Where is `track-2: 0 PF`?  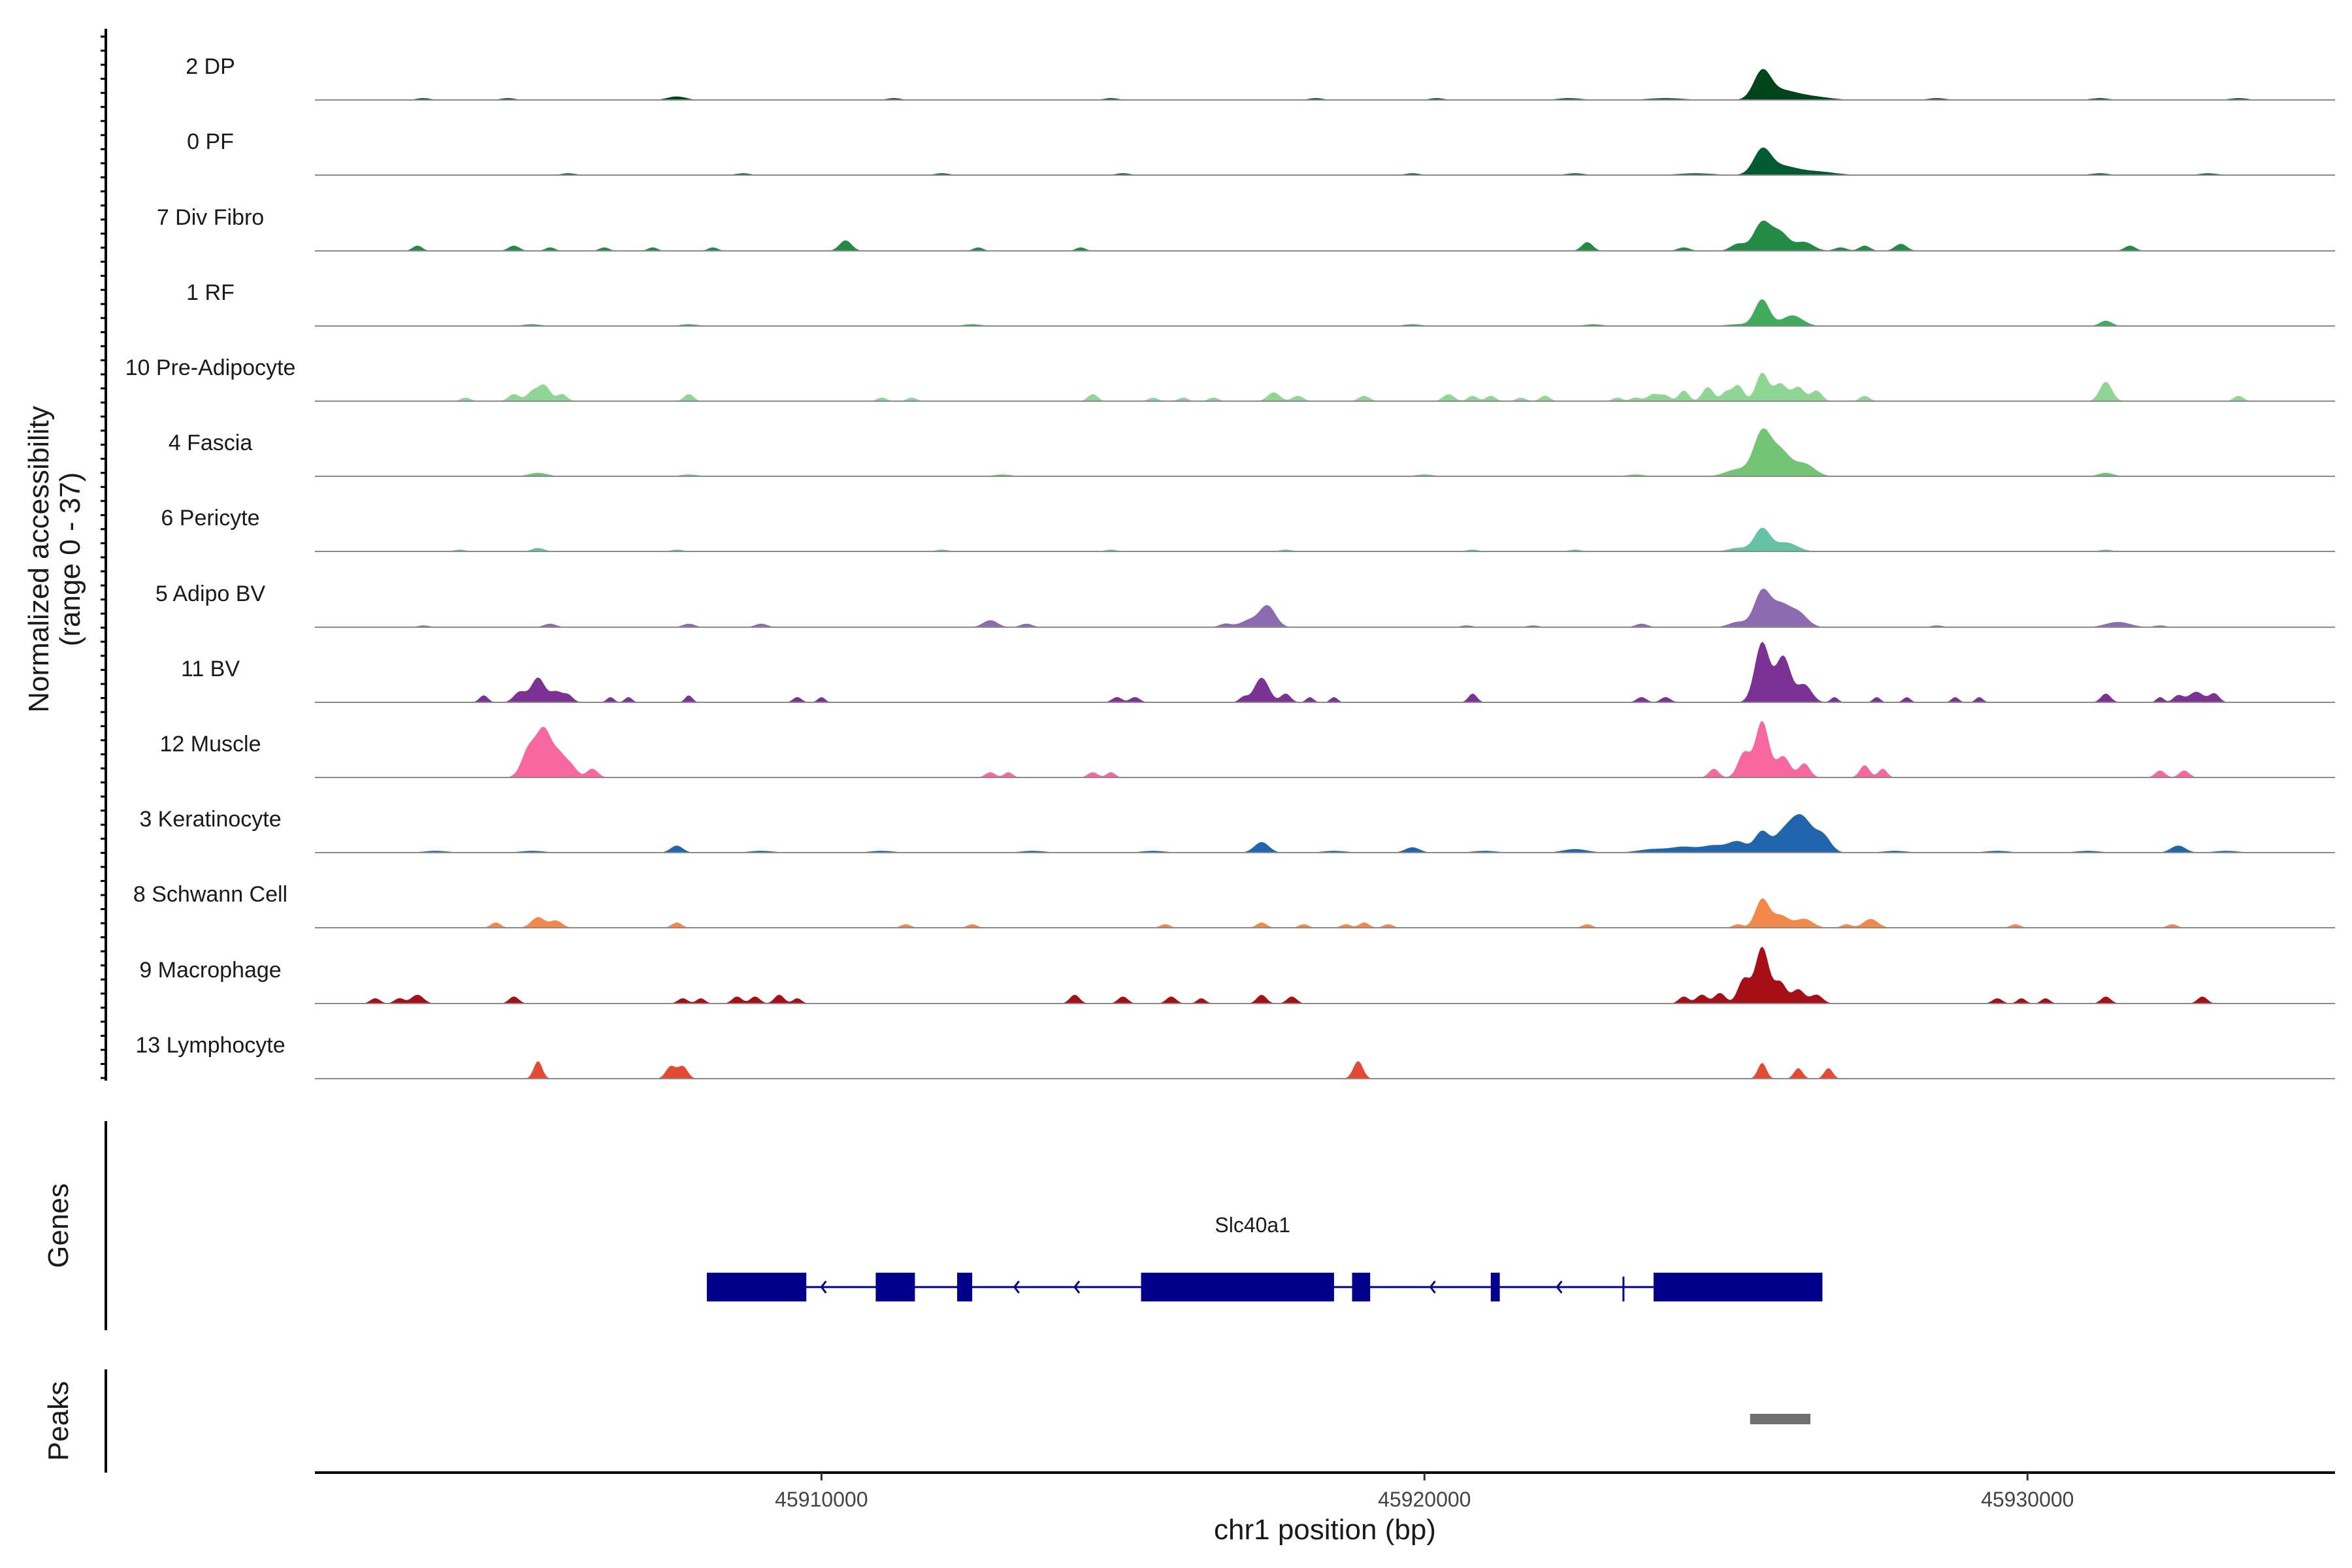
track-2: 0 PF is located at coordinates (1261, 152).